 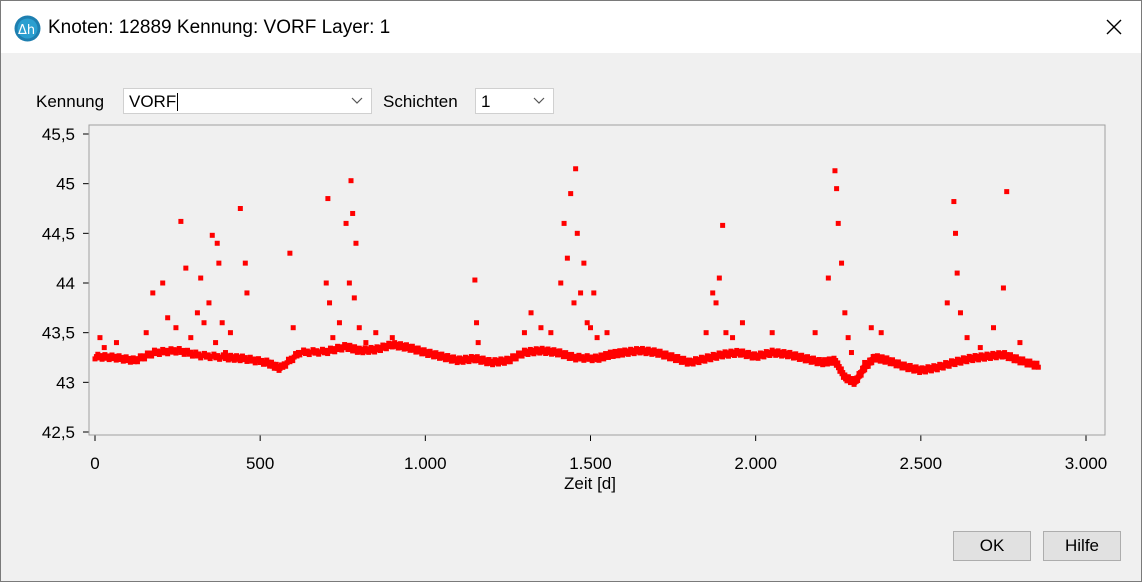 I want to click on text-cursor, so click(x=177, y=102).